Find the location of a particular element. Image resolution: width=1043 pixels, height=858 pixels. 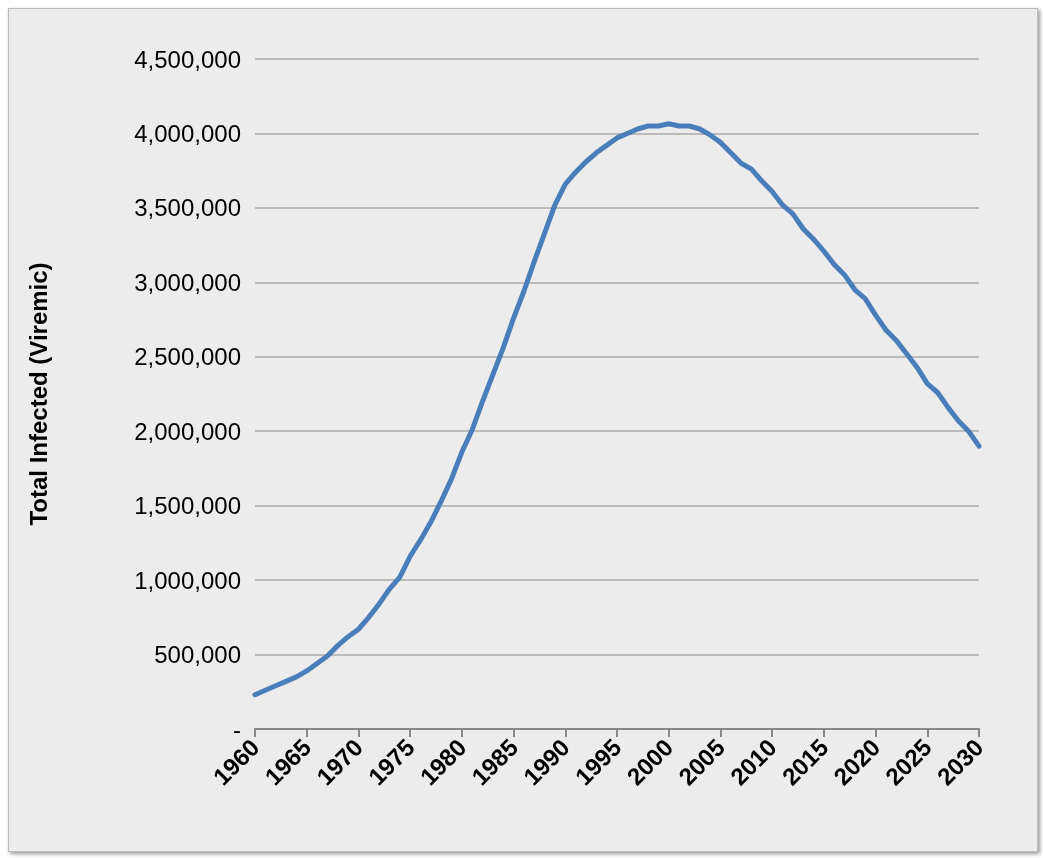

y-tick-label: - is located at coordinates (237, 729).